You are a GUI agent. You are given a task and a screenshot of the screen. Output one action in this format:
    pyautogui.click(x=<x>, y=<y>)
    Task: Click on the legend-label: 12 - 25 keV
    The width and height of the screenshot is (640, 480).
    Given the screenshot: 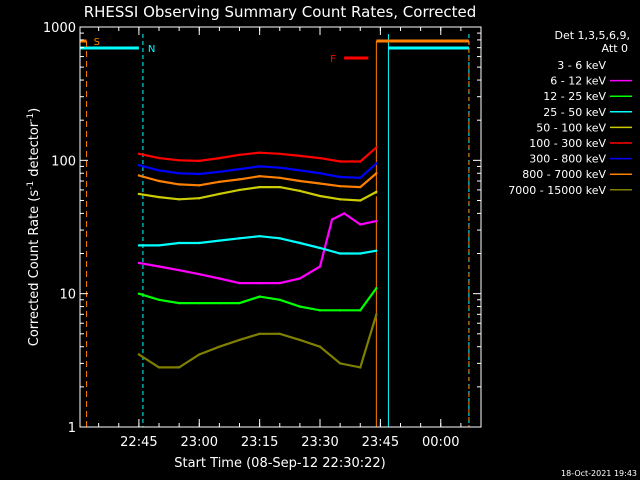 What is the action you would take?
    pyautogui.click(x=574, y=96)
    